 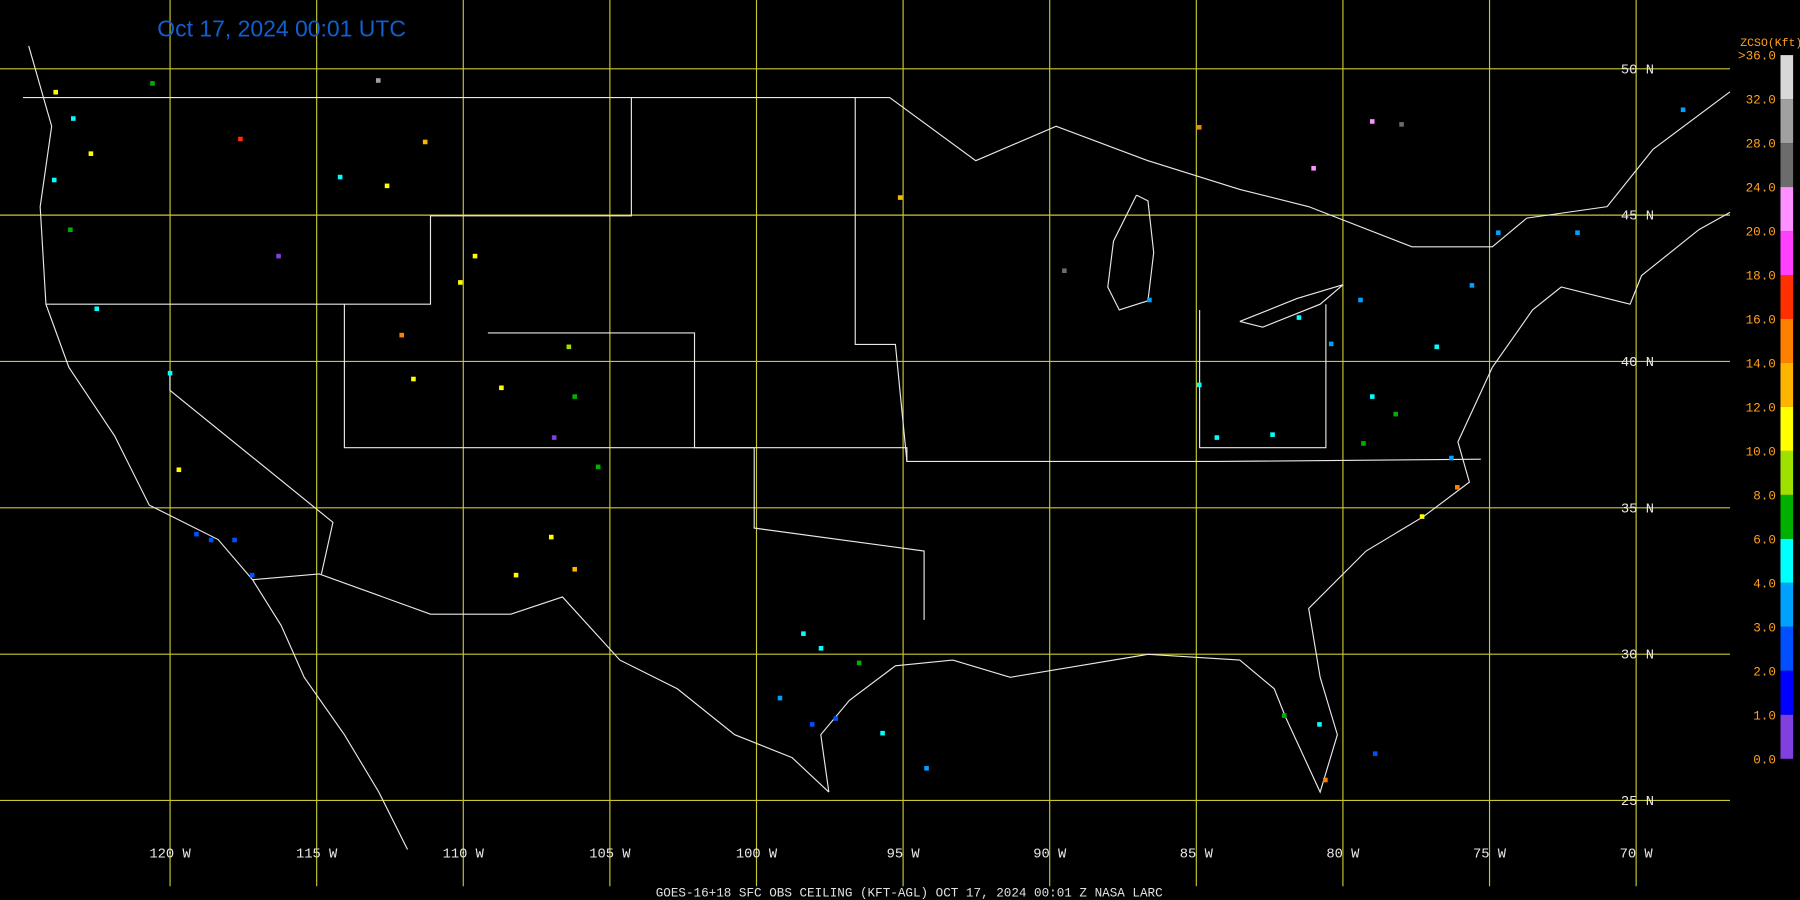 I want to click on lon-label: 90 W, so click(x=1050, y=855).